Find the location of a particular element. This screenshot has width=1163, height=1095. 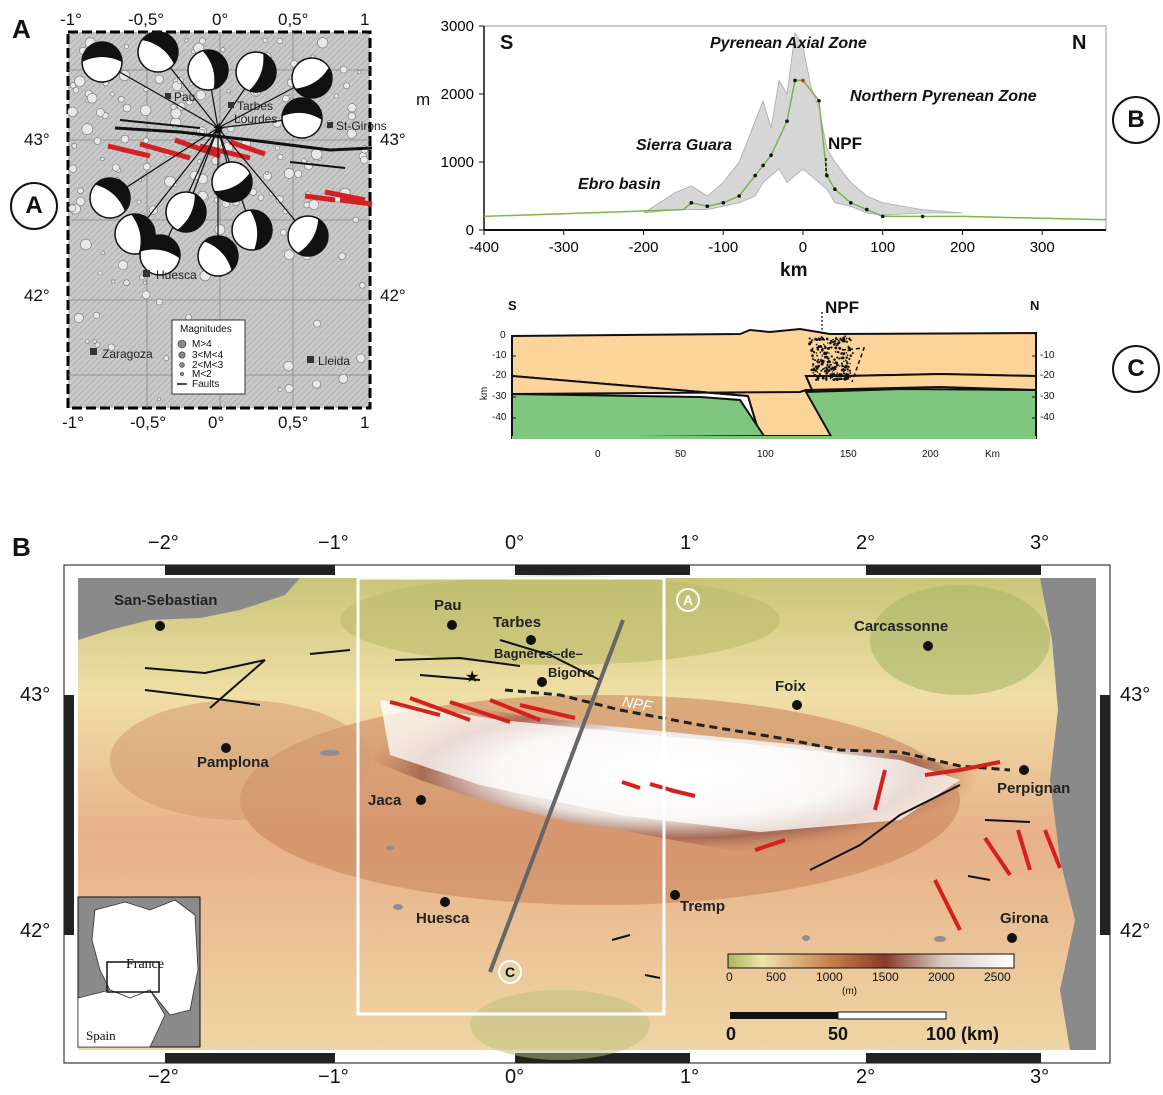

panel-a-lat-tick-left: 42° is located at coordinates (37, 295).